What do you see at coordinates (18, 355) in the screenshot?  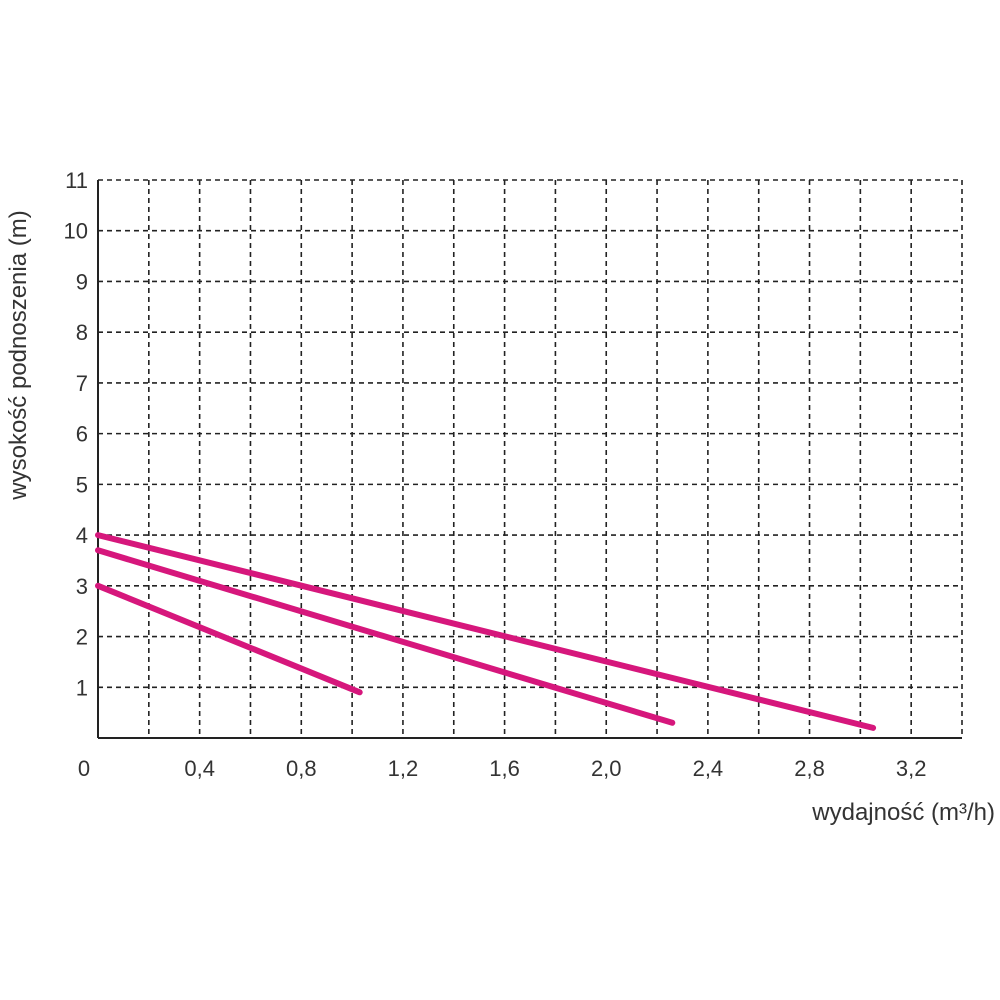 I see `y-axis-label: wysokość podnoszenia (m)` at bounding box center [18, 355].